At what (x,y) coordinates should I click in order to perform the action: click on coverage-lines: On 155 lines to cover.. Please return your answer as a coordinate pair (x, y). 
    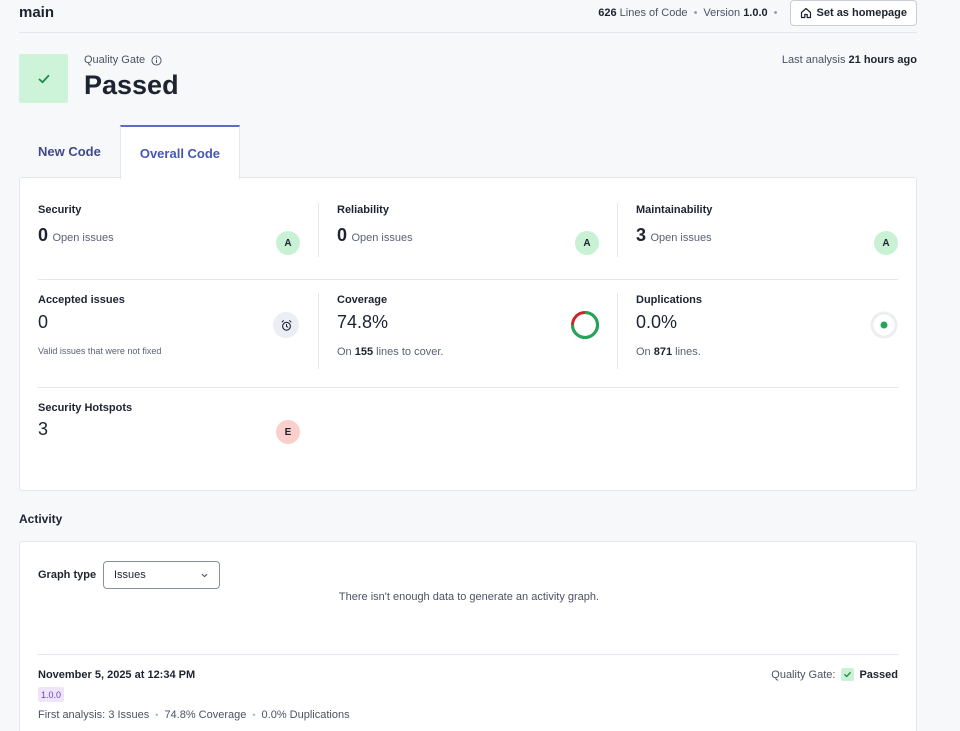
    Looking at the image, I should click on (468, 352).